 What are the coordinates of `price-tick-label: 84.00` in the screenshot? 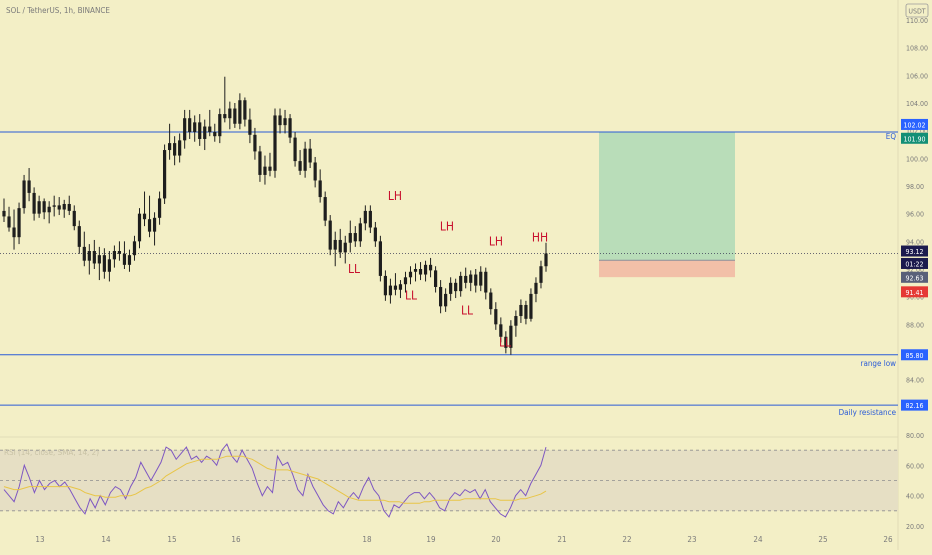 It's located at (915, 381).